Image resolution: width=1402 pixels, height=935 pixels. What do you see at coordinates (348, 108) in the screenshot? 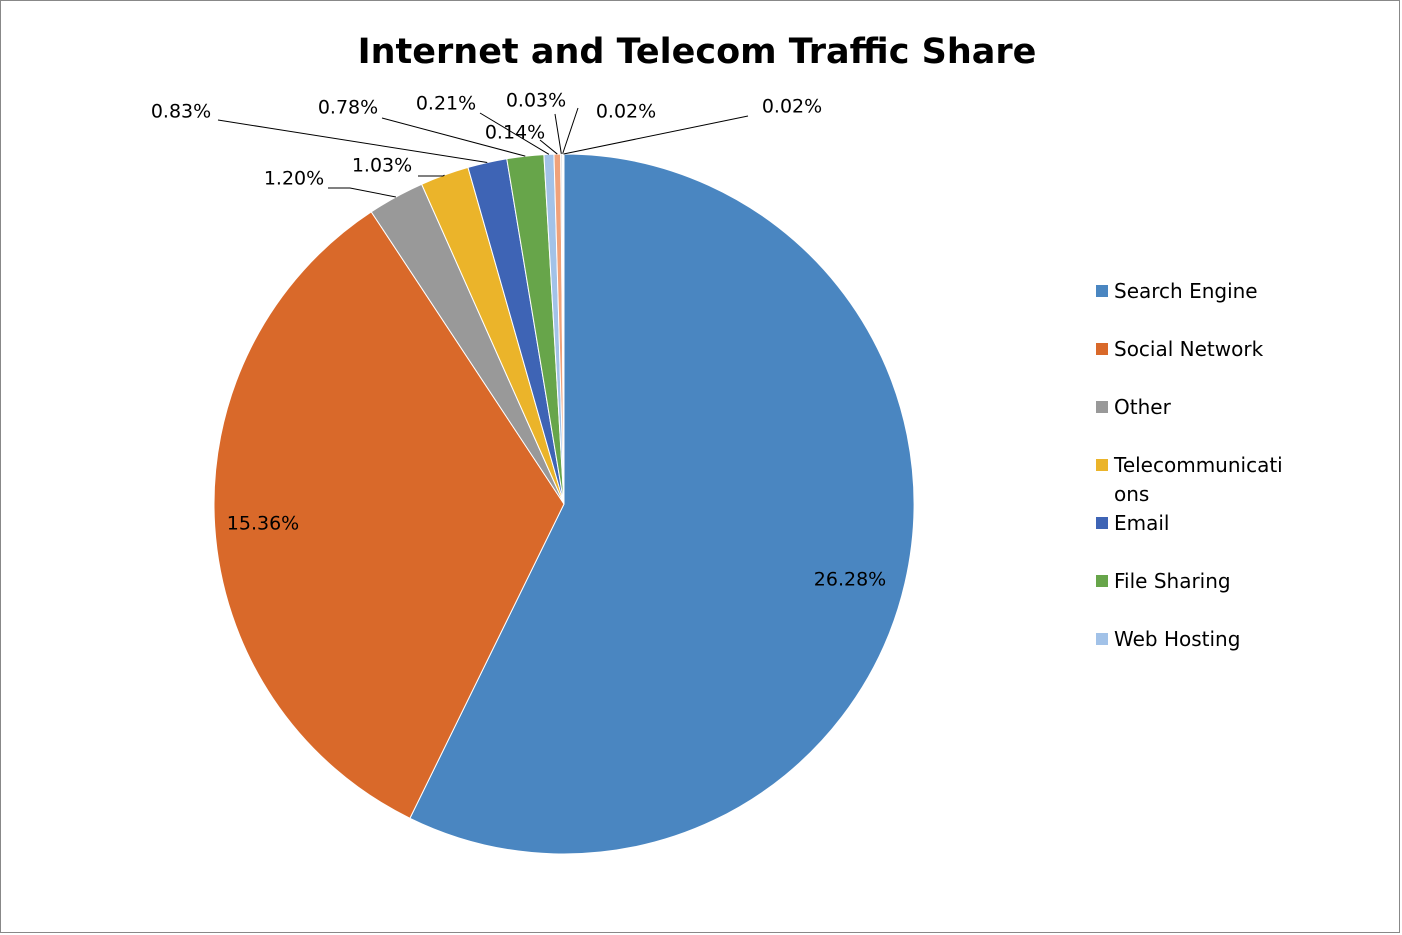
I see `data-label: 0.78%` at bounding box center [348, 108].